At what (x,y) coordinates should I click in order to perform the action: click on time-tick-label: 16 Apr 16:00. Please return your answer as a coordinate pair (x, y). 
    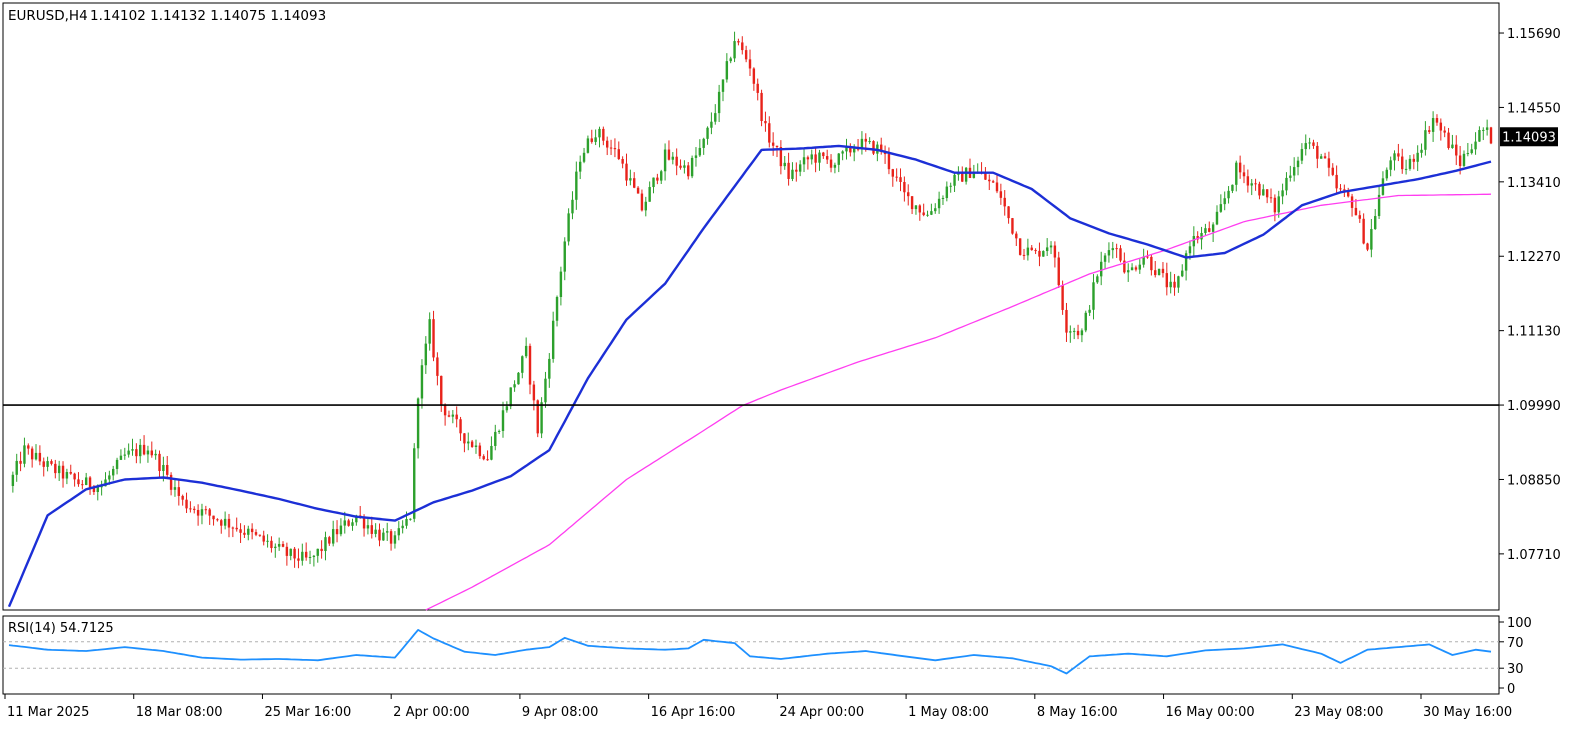
    Looking at the image, I should click on (693, 712).